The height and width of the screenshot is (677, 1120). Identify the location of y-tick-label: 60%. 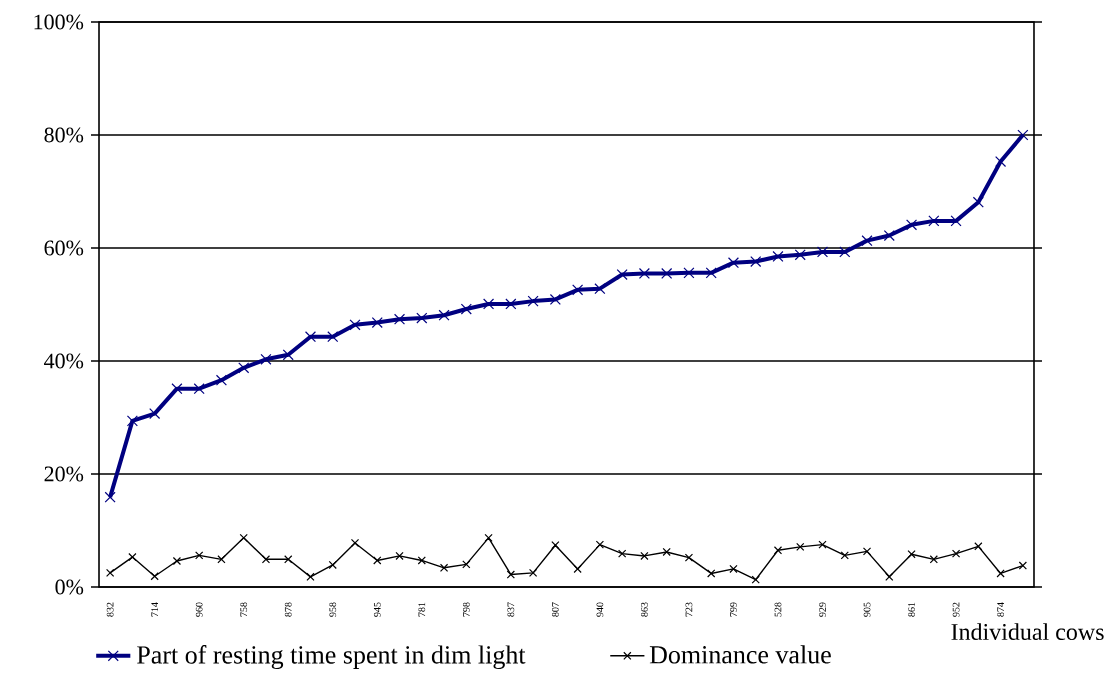
(64, 248).